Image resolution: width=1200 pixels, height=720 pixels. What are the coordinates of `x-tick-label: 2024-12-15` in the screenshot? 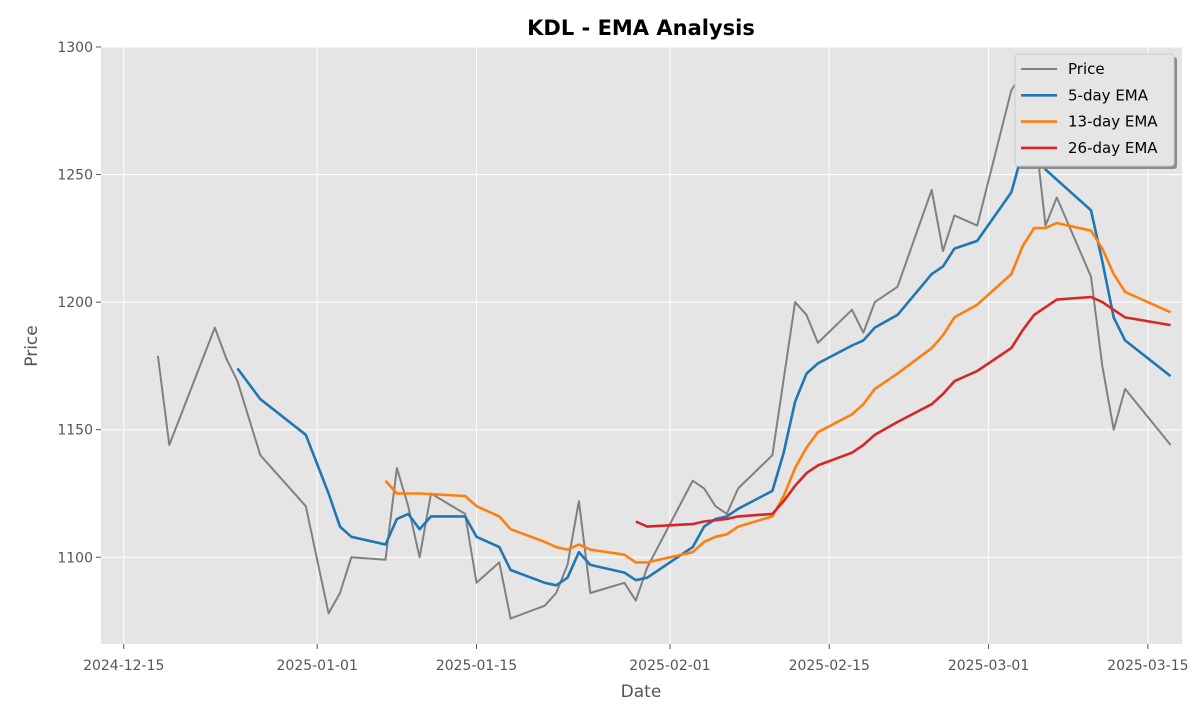 It's located at (123, 666).